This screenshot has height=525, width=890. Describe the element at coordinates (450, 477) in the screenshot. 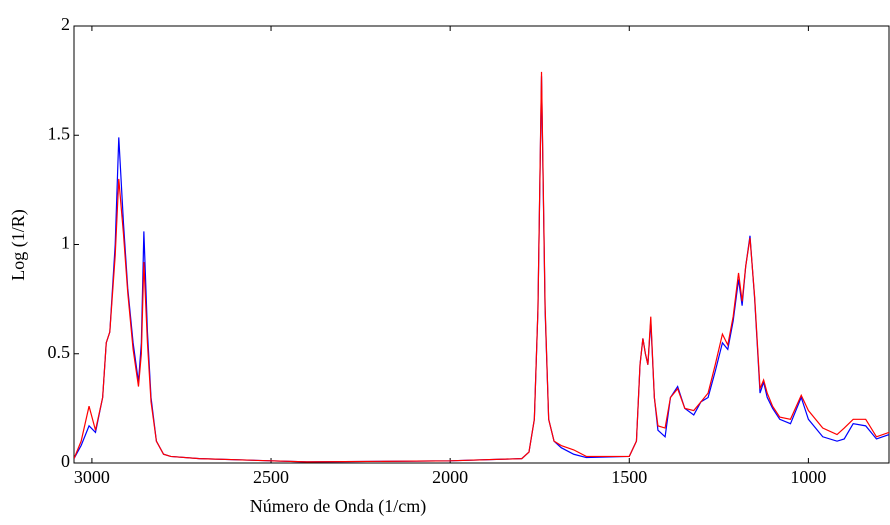

I see `x-tick-label: 2000` at that location.